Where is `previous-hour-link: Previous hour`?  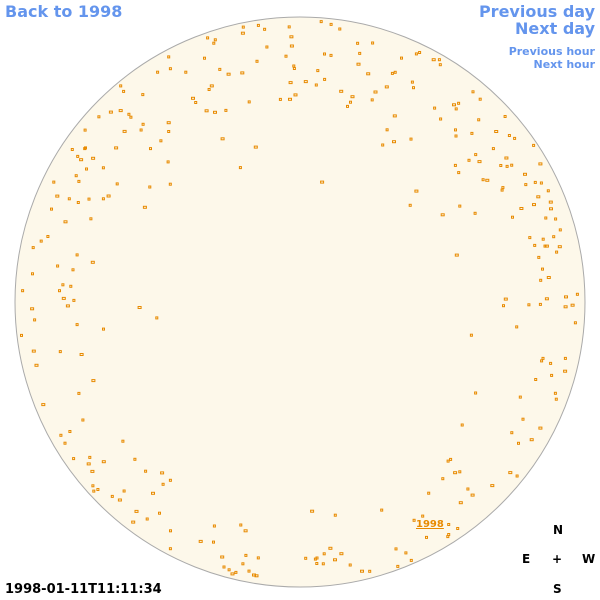 previous-hour-link: Previous hour is located at coordinates (551, 51).